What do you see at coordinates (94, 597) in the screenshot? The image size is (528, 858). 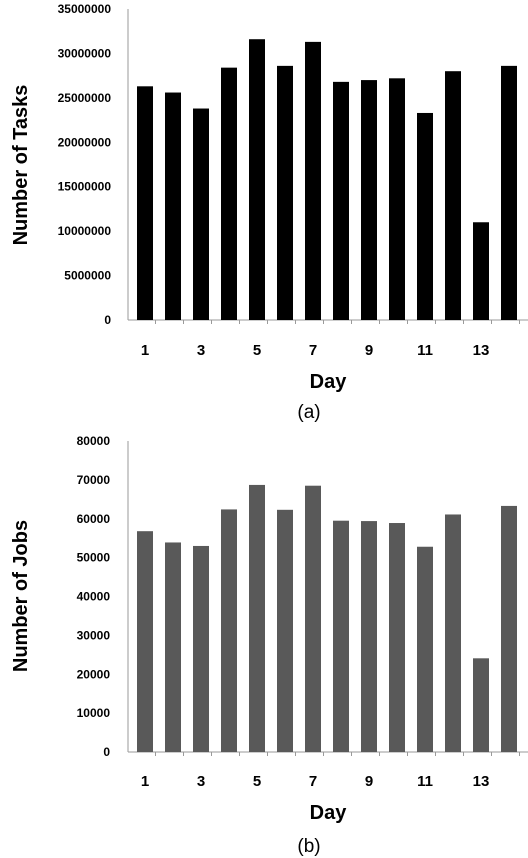 I see `y-tick-label: 40000` at bounding box center [94, 597].